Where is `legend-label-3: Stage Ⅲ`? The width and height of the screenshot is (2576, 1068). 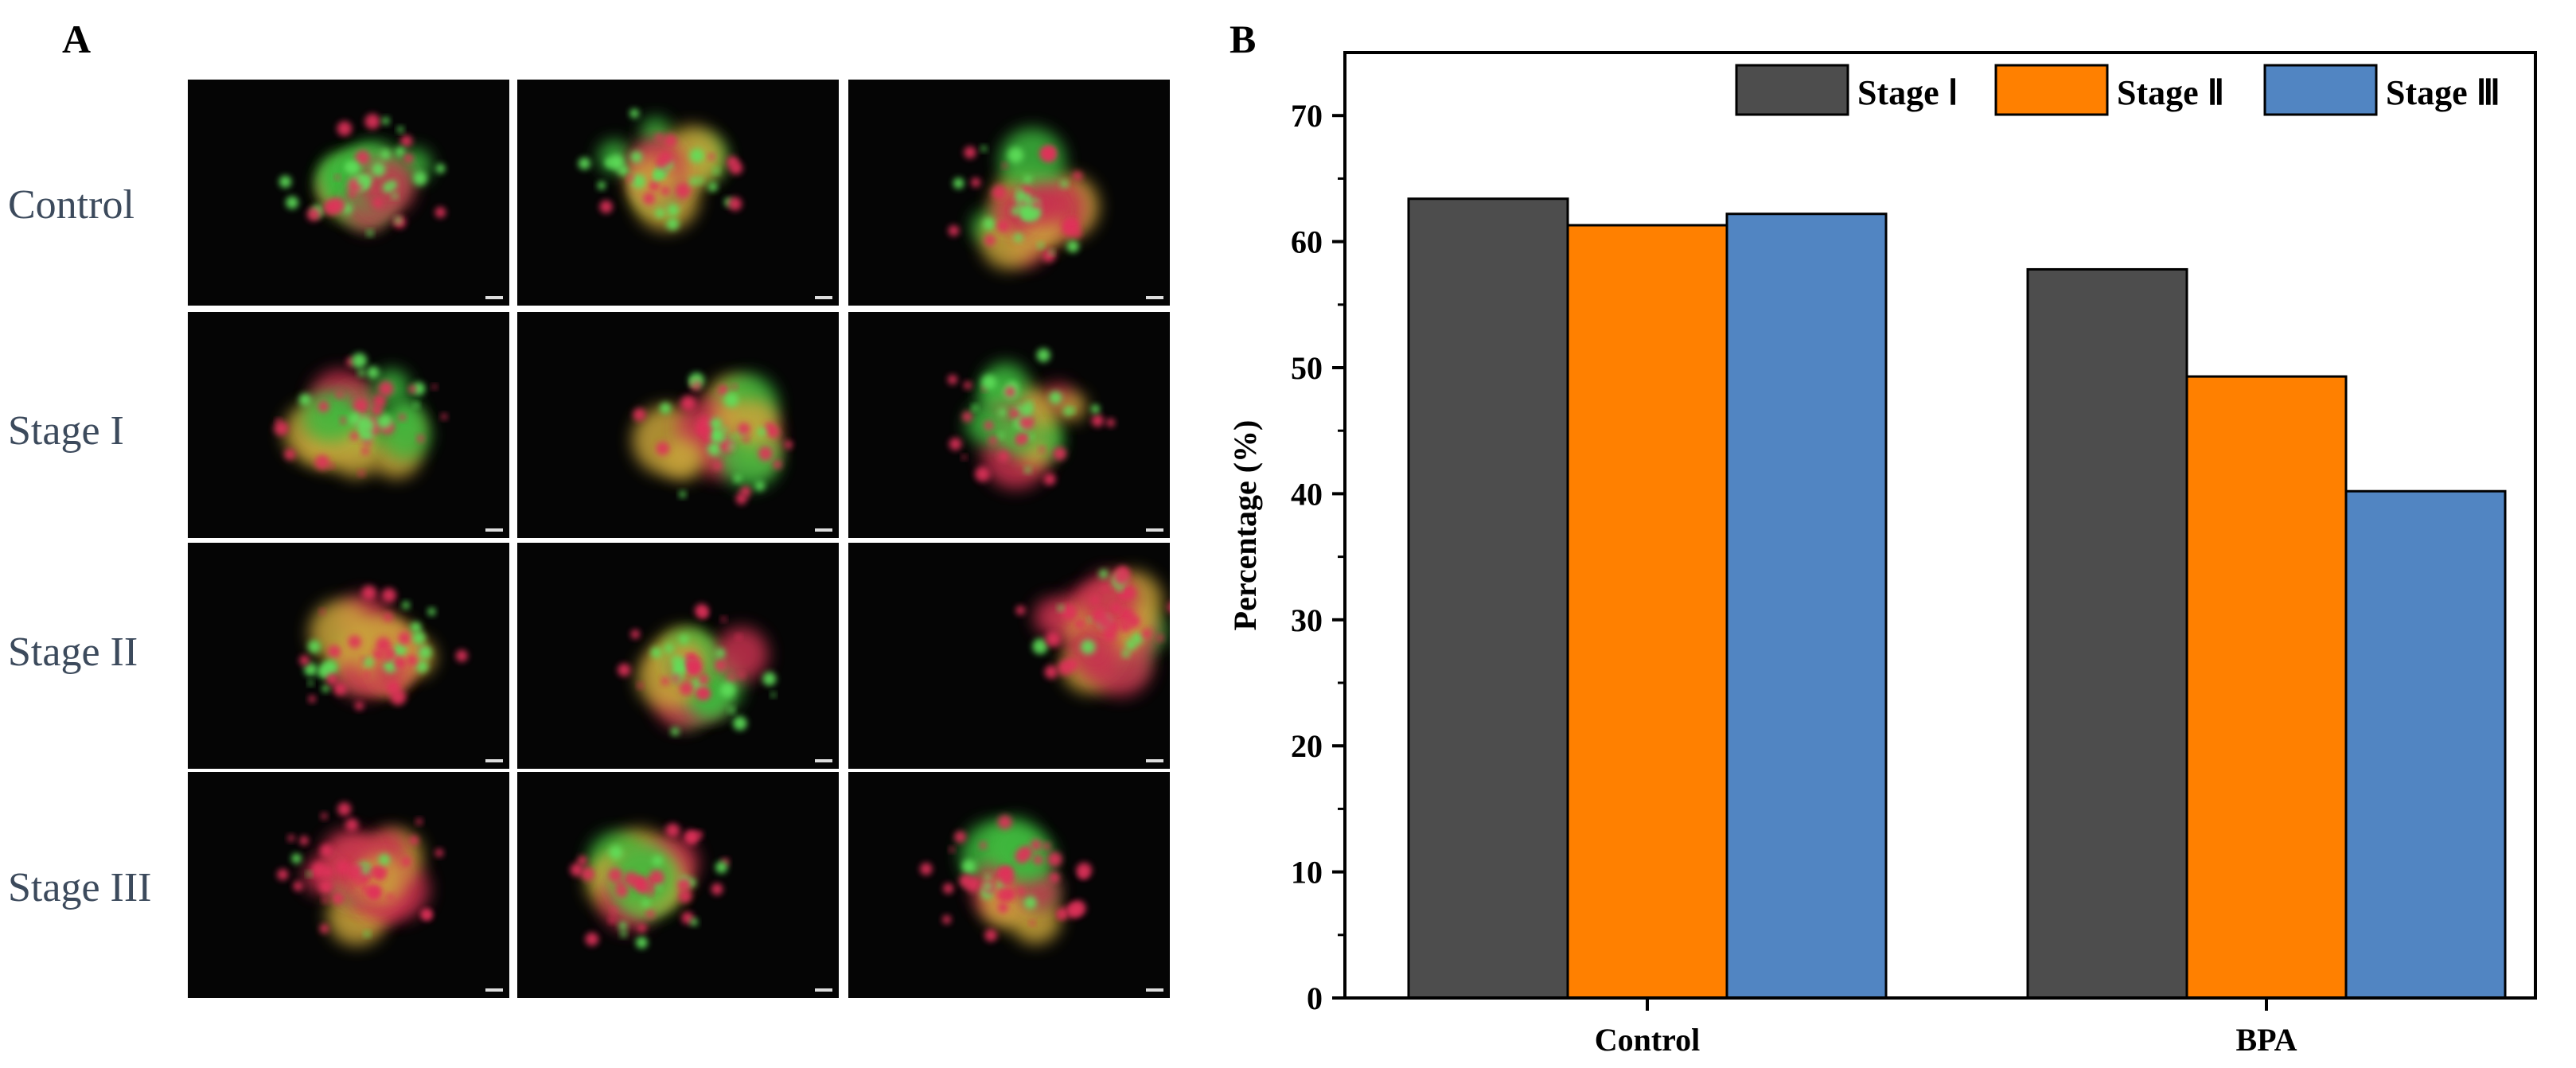
legend-label-3: Stage Ⅲ is located at coordinates (2443, 92).